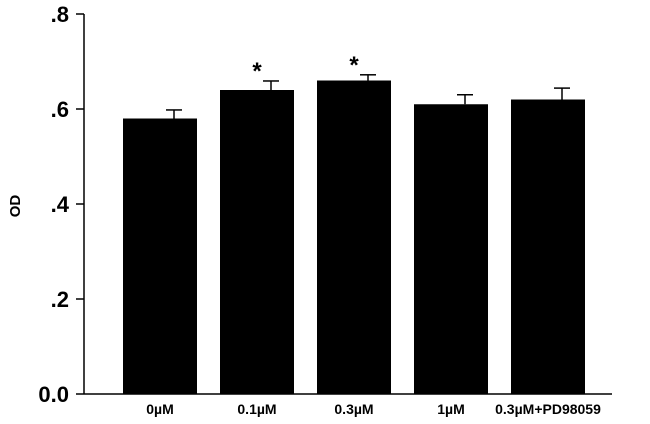  Describe the element at coordinates (353, 409) in the screenshot. I see `x-tick-label: 0.3µM` at that location.